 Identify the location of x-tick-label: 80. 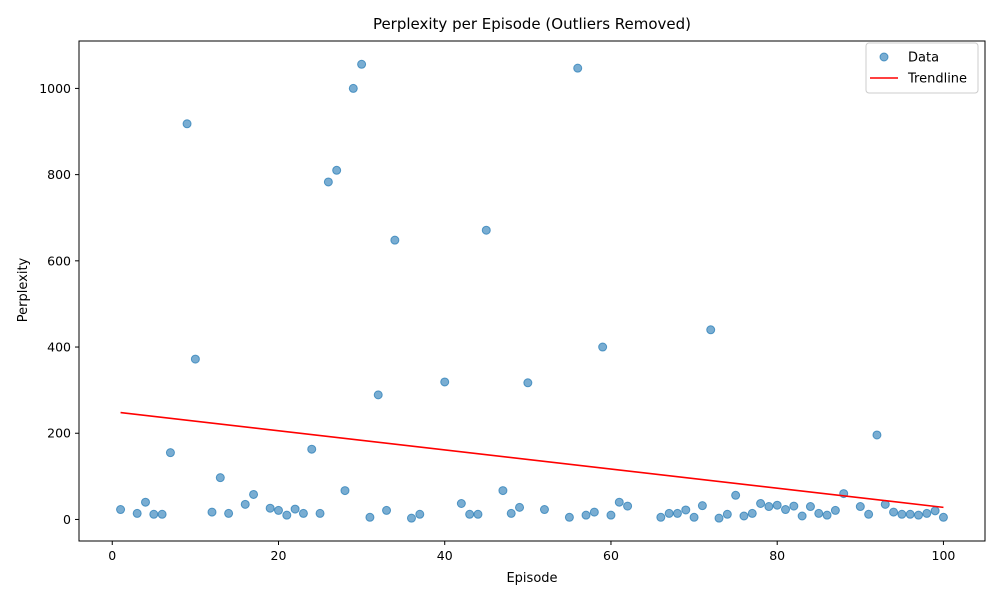
(777, 555).